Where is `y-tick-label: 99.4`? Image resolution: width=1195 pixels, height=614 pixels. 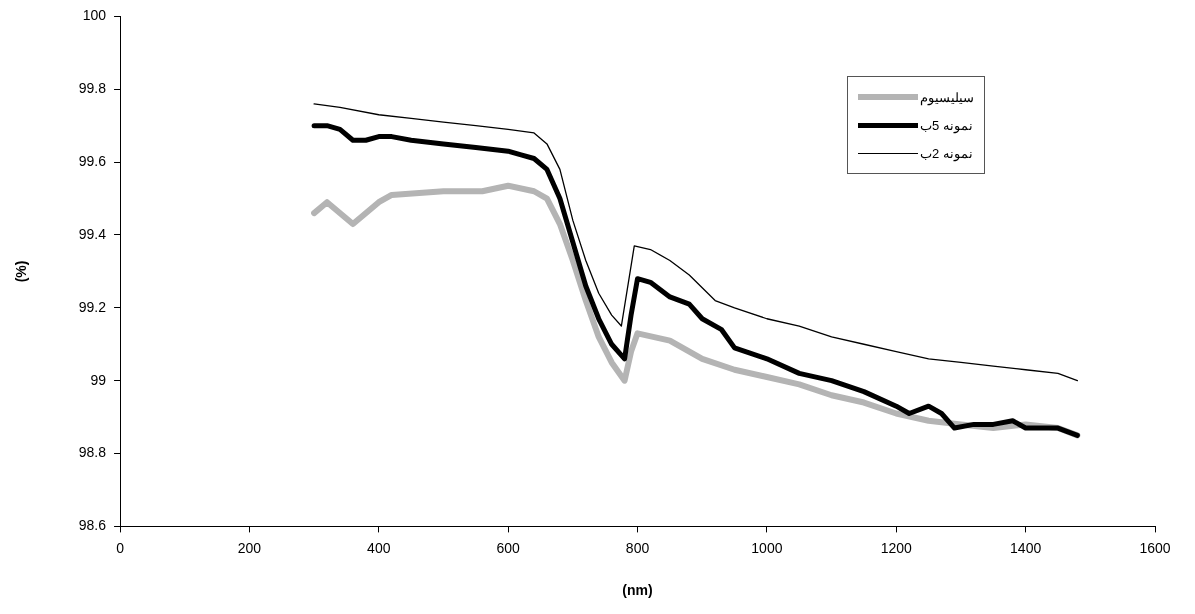 y-tick-label: 99.4 is located at coordinates (92, 233).